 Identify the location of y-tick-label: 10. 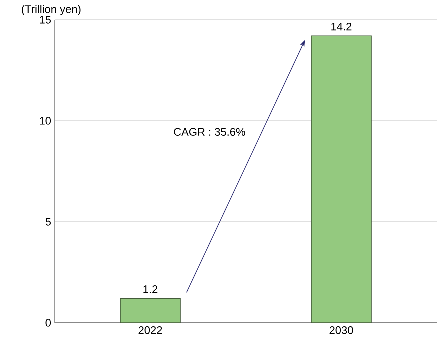
(46, 121).